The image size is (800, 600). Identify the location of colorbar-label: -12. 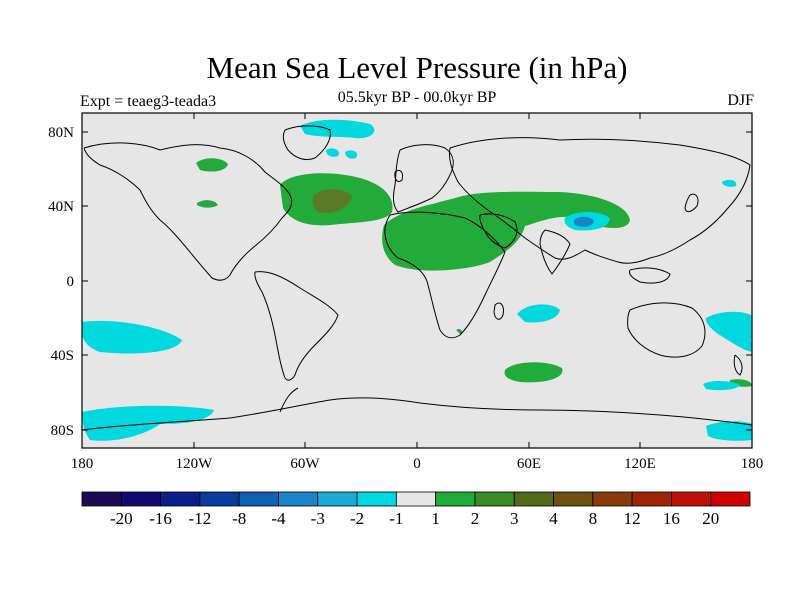
(200, 518).